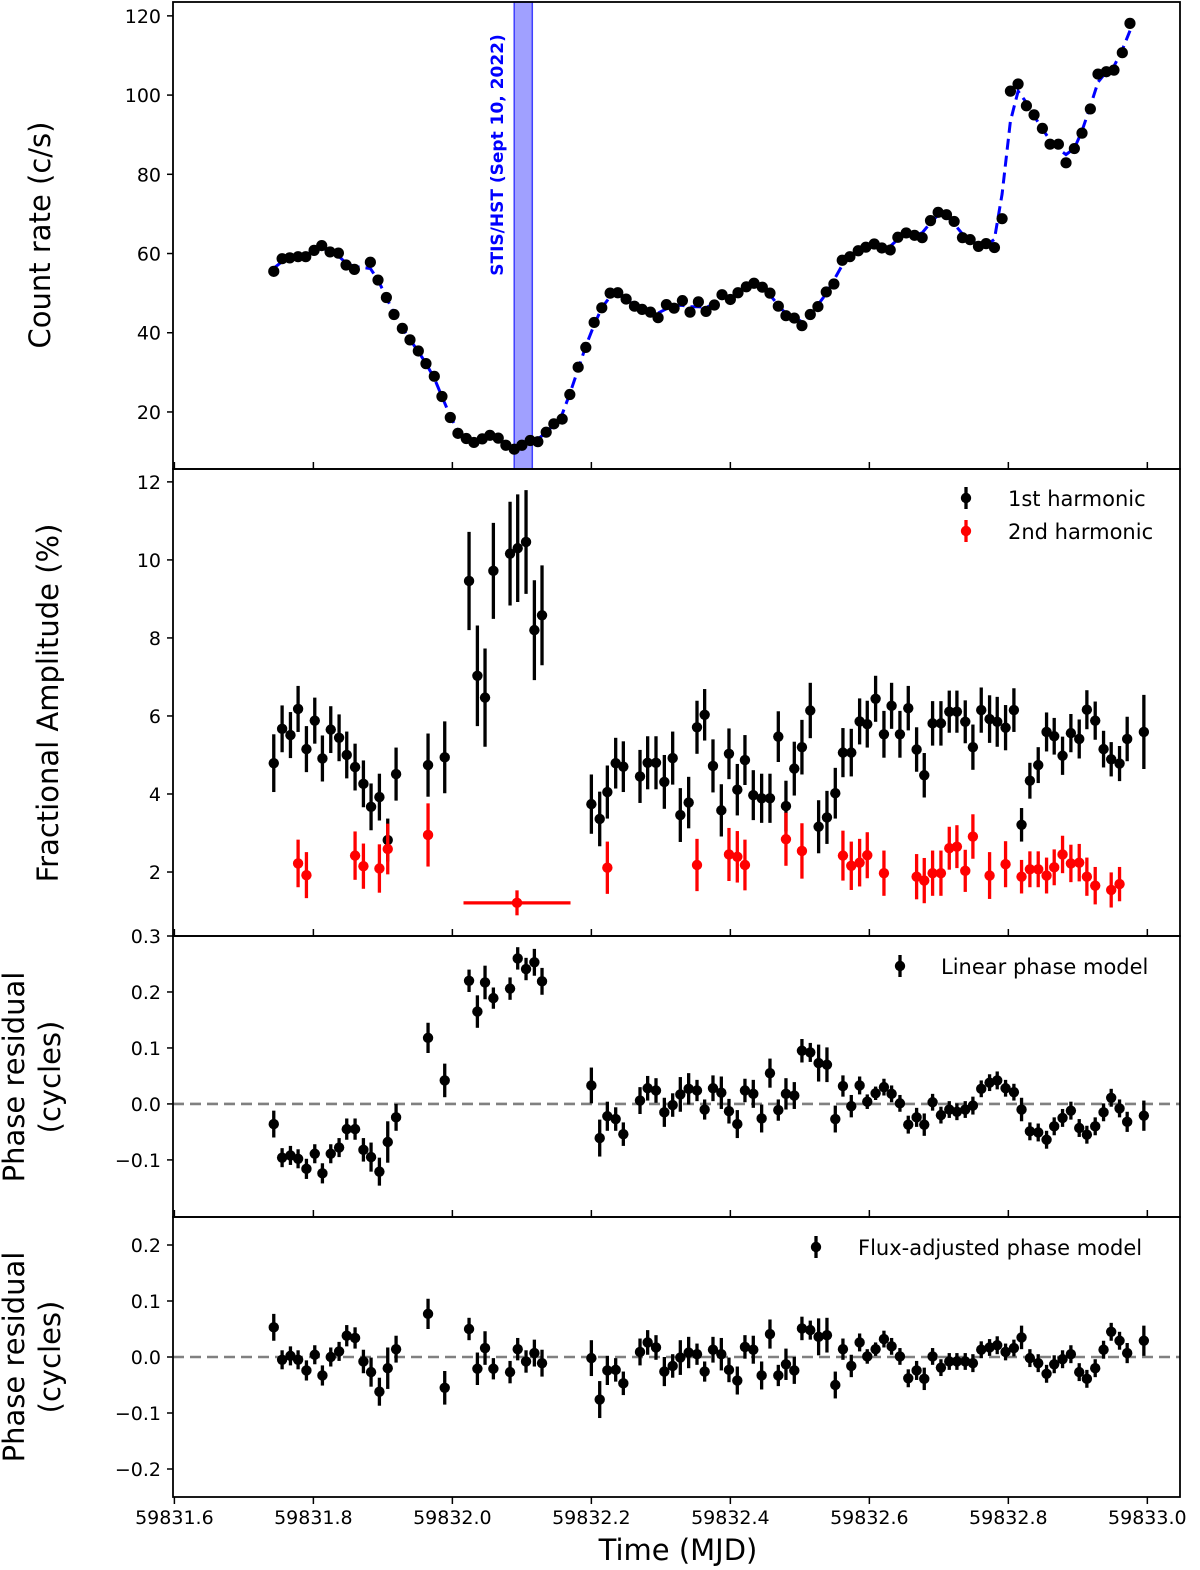 This screenshot has height=1570, width=1200. I want to click on legend-marker-1st-harmonic, so click(966, 498).